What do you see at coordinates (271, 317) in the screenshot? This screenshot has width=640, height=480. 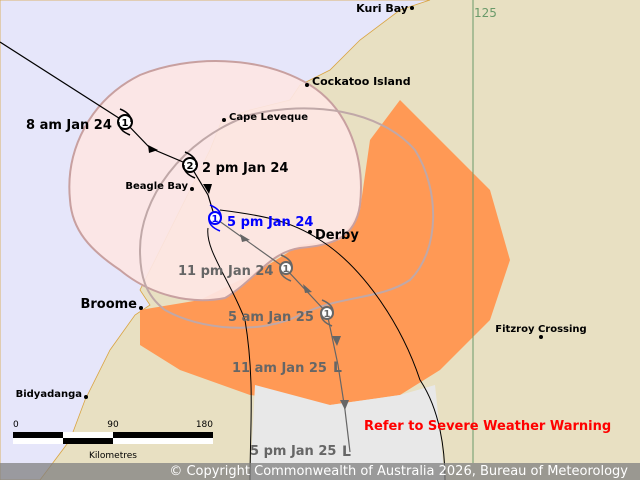 I see `forecast-label-2: 5 am Jan 25` at bounding box center [271, 317].